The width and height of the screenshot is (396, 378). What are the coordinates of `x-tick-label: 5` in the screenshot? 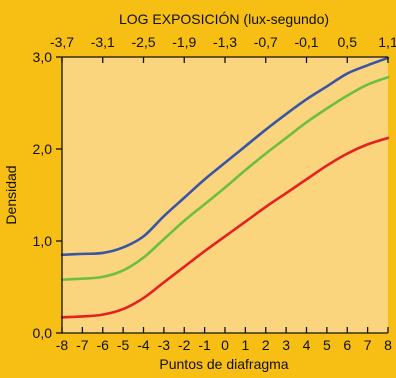 It's located at (327, 345).